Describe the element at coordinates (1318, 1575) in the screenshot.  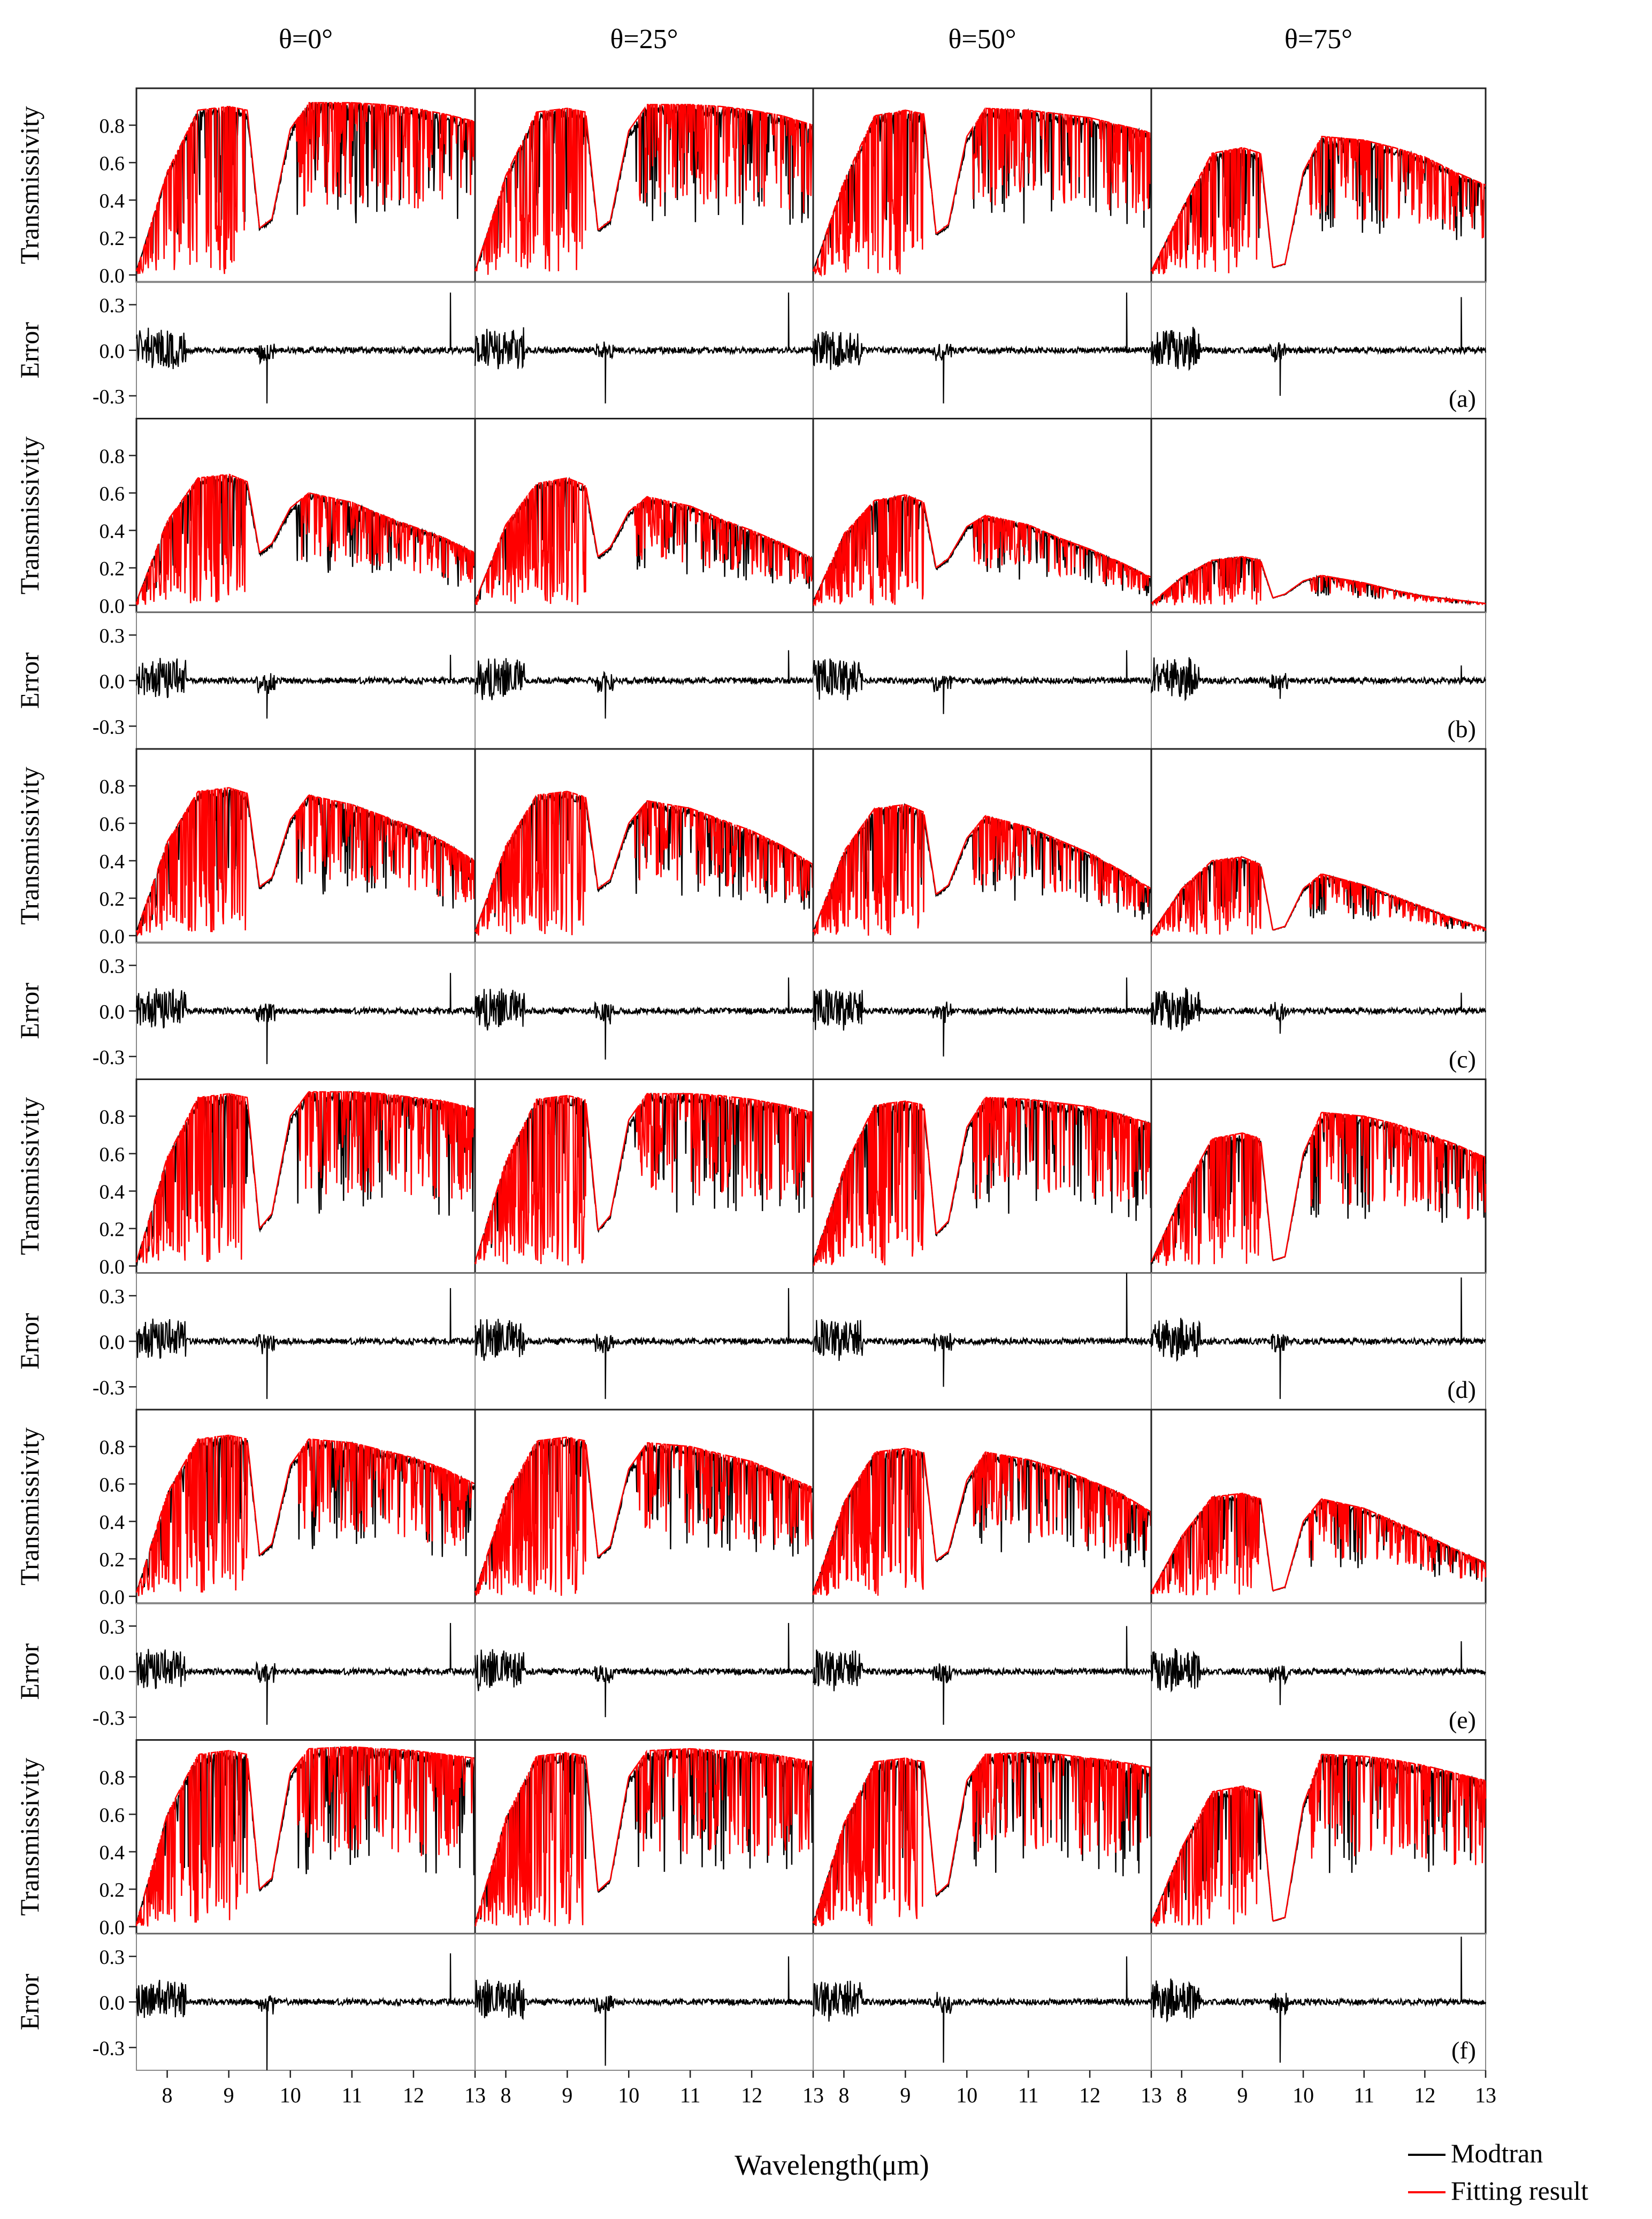
I see `panel: (e)` at that location.